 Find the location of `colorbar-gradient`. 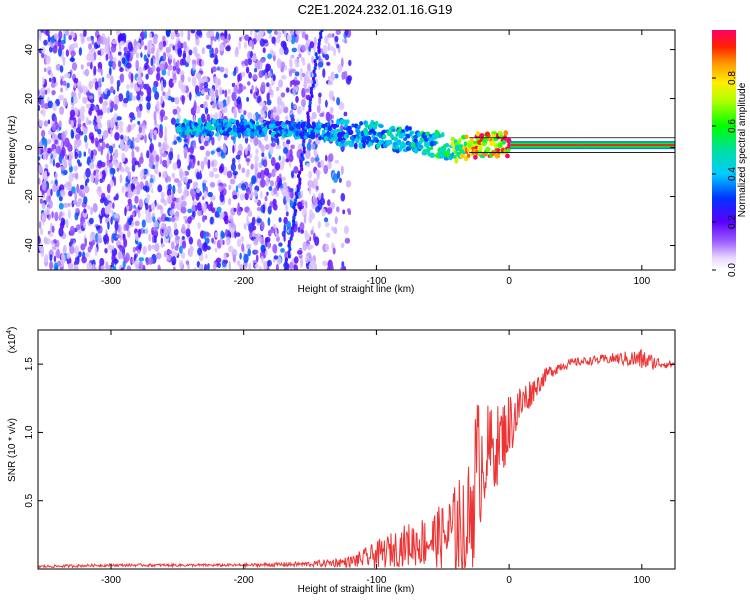

colorbar-gradient is located at coordinates (724, 150).